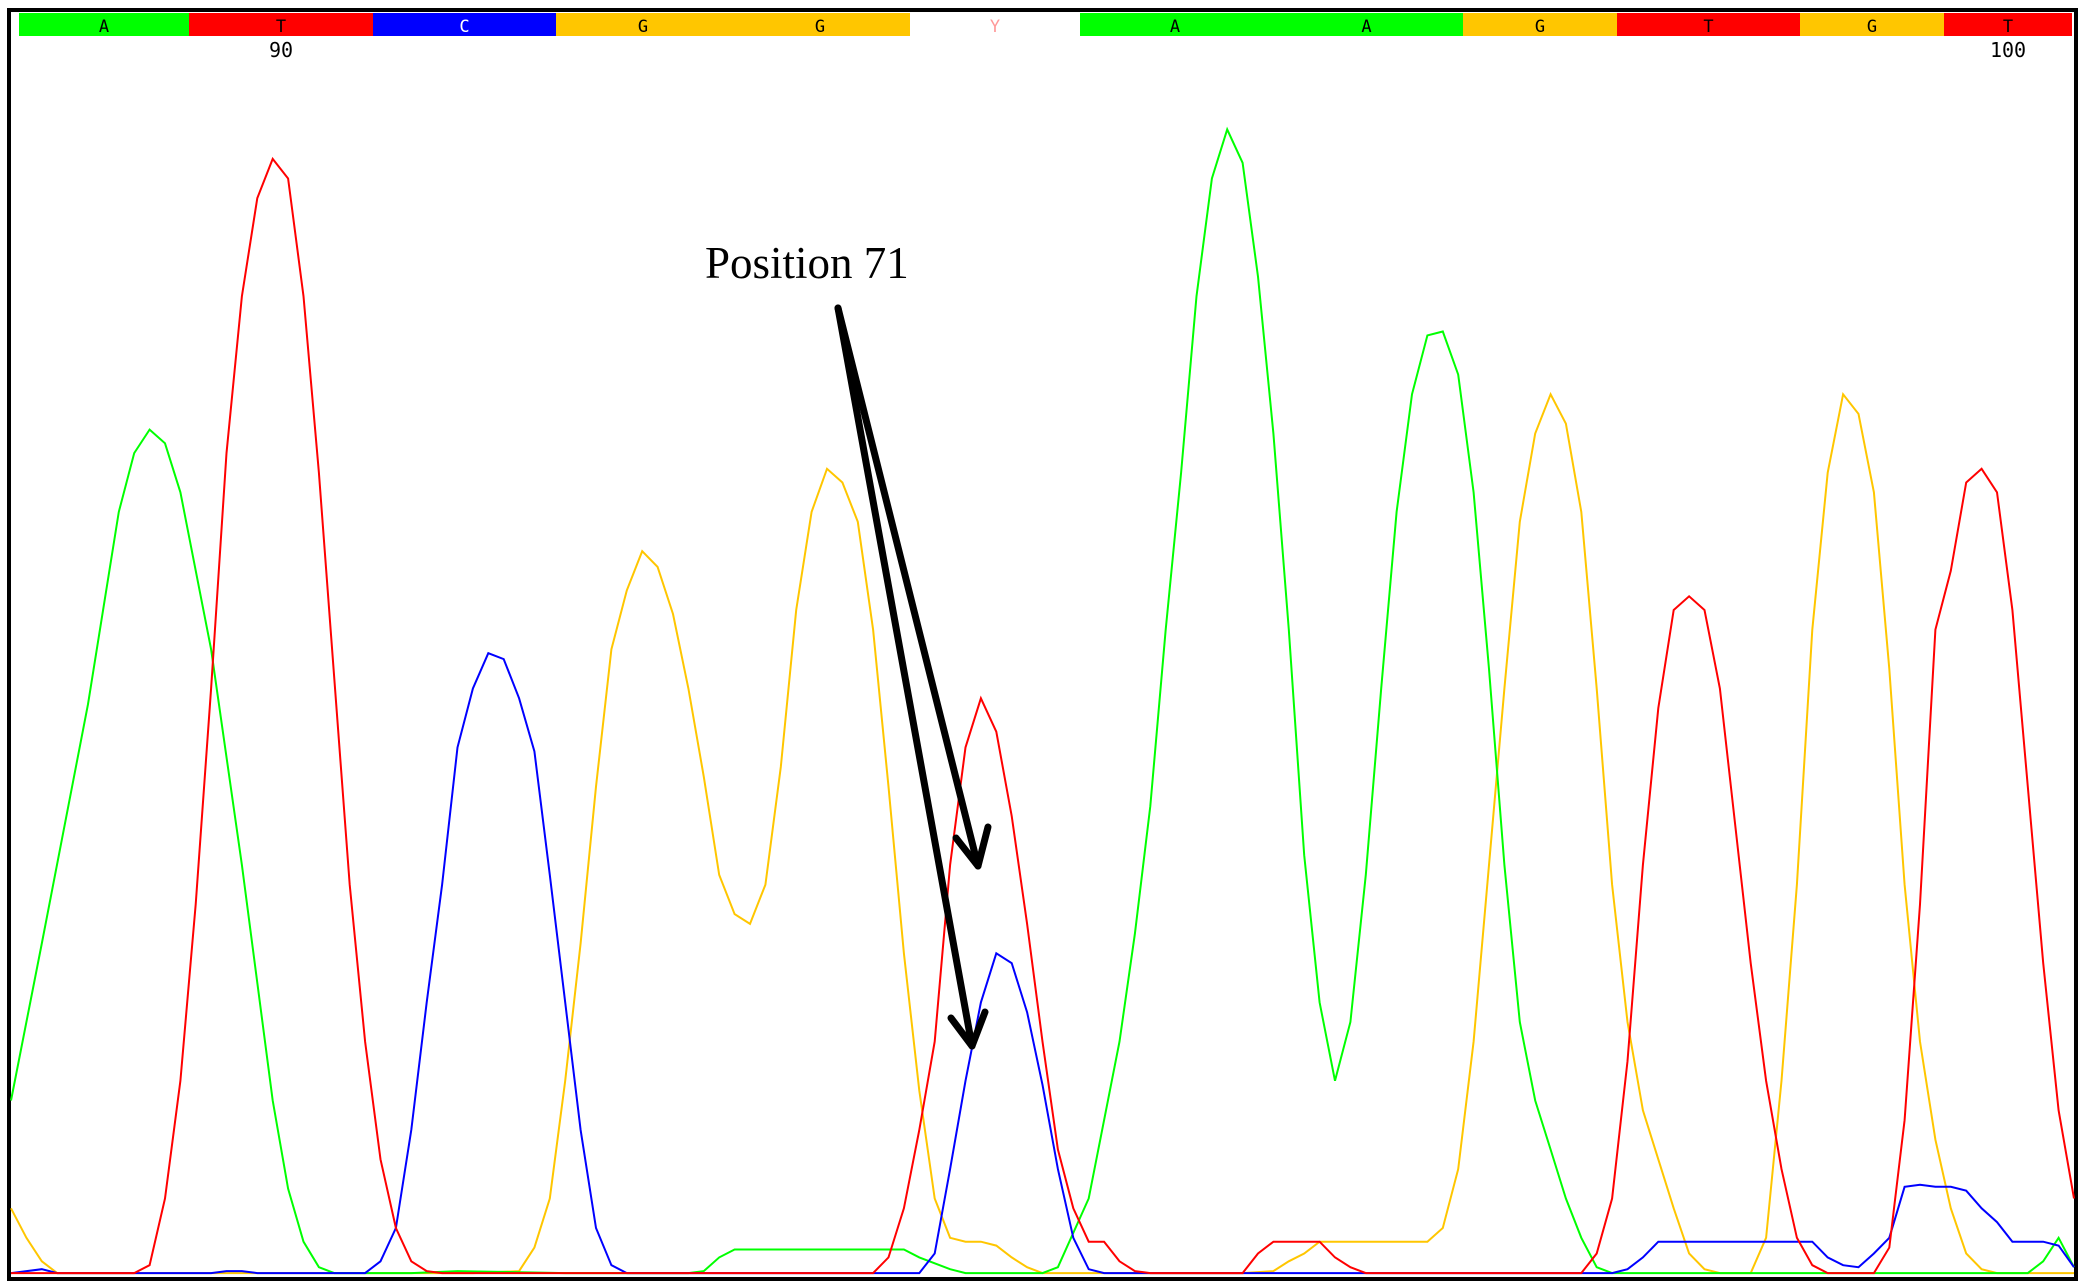  I want to click on position-label-100: 100, so click(2008, 50).